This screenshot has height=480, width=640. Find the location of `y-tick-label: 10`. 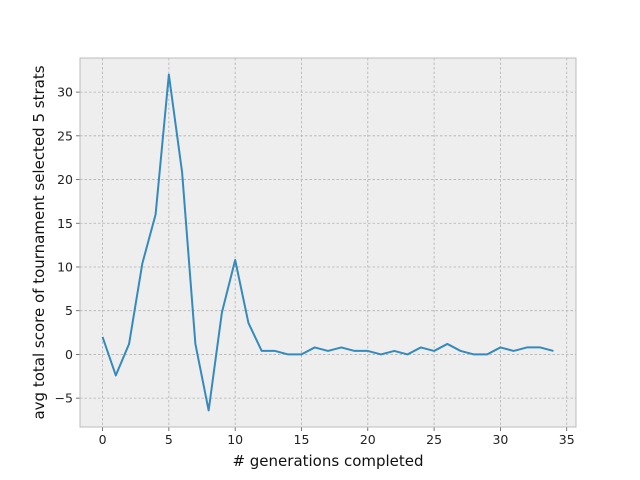

y-tick-label: 10 is located at coordinates (65, 266).